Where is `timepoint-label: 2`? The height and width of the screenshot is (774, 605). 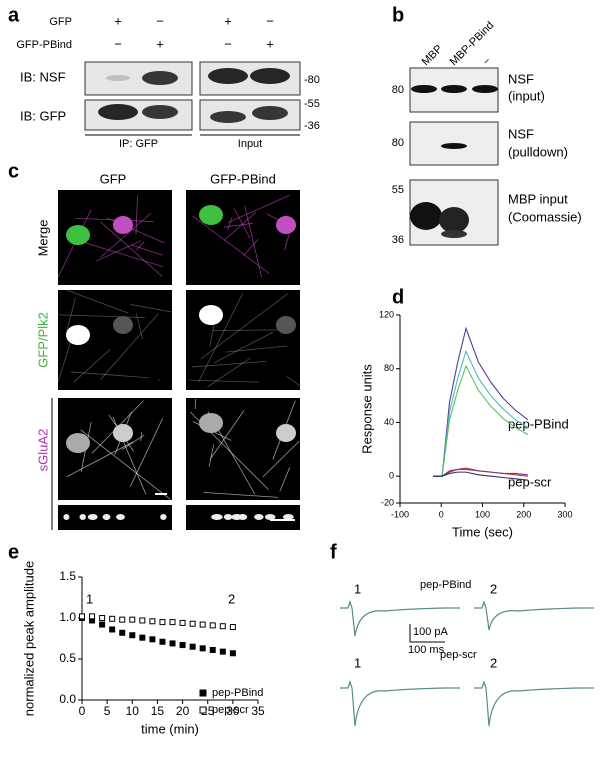
timepoint-label: 2 is located at coordinates (493, 662).